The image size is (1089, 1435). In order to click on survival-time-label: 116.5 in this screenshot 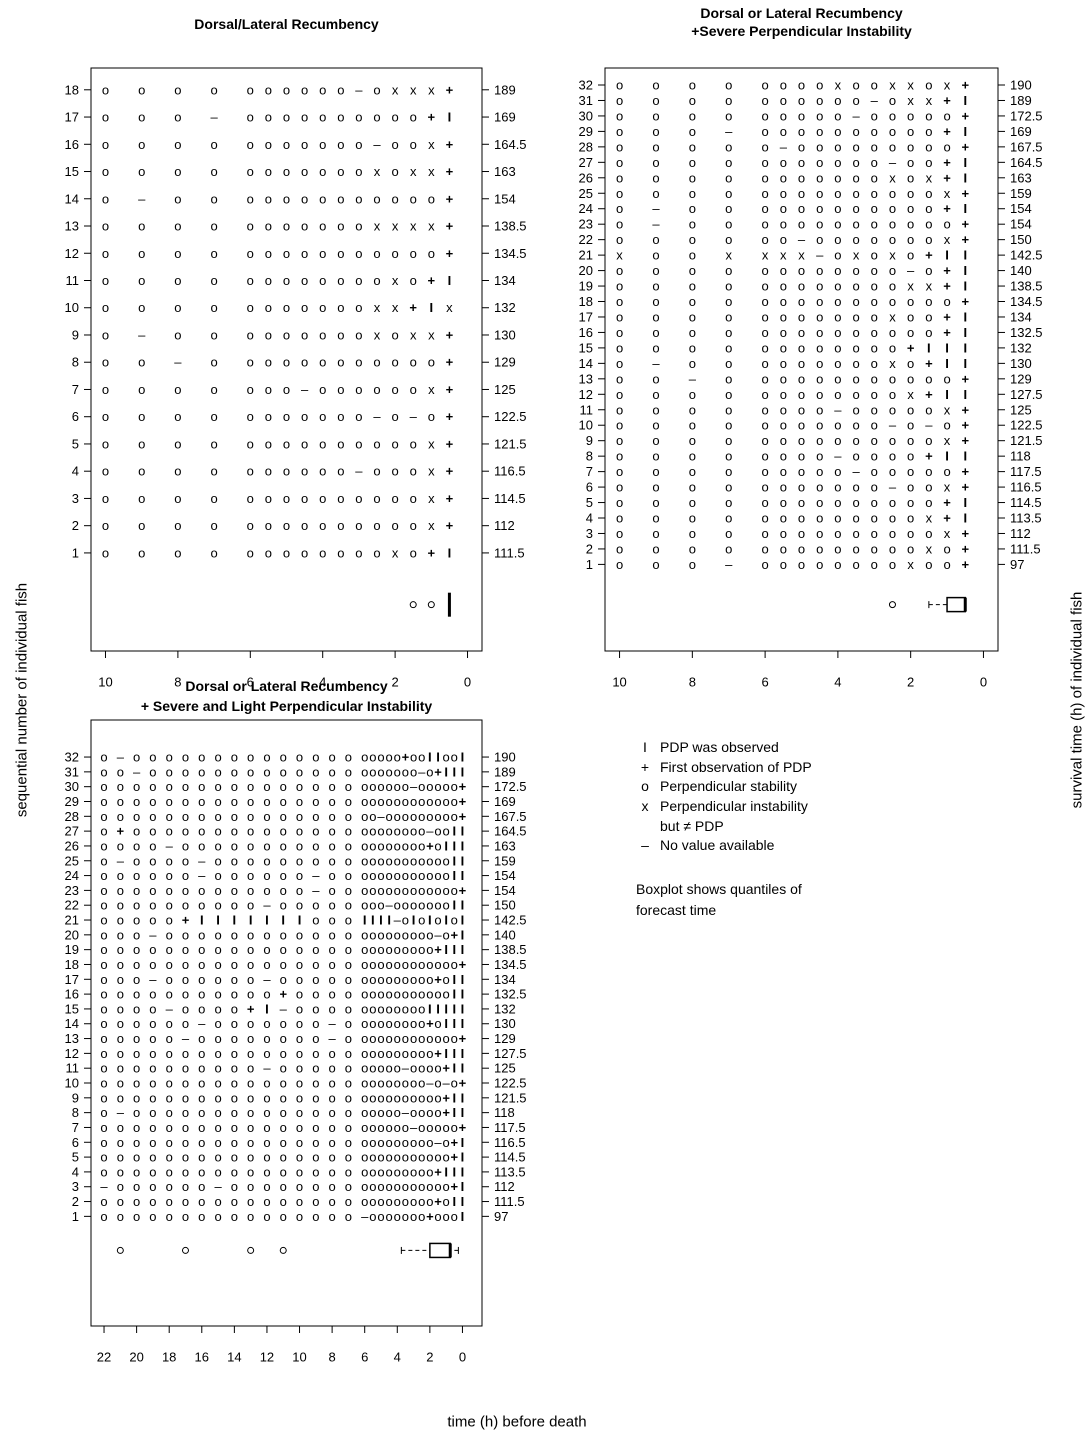, I will do `click(510, 1142)`.